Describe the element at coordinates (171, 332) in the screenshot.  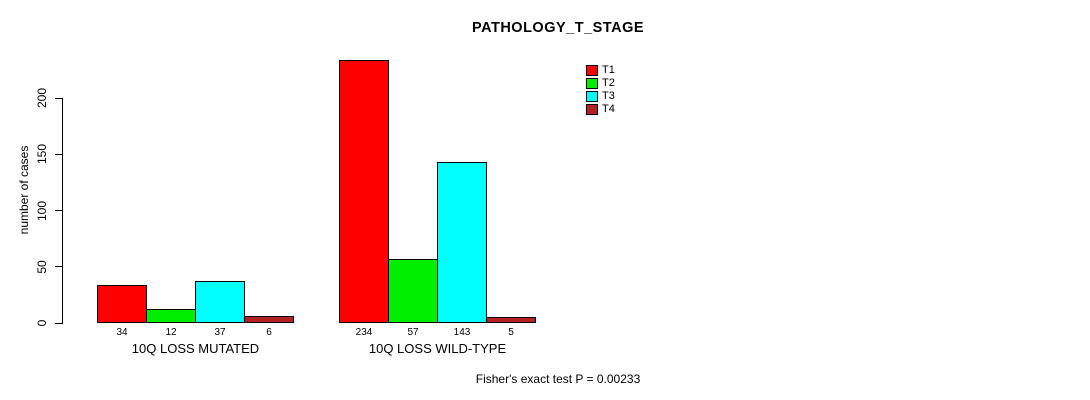
I see `bar-value-label-t2-10q-loss-mutated: 12` at that location.